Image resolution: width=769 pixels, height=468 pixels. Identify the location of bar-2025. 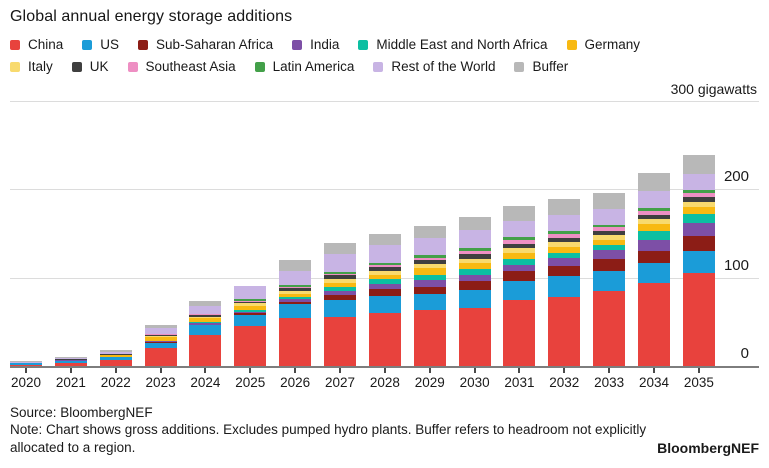
(250, 329).